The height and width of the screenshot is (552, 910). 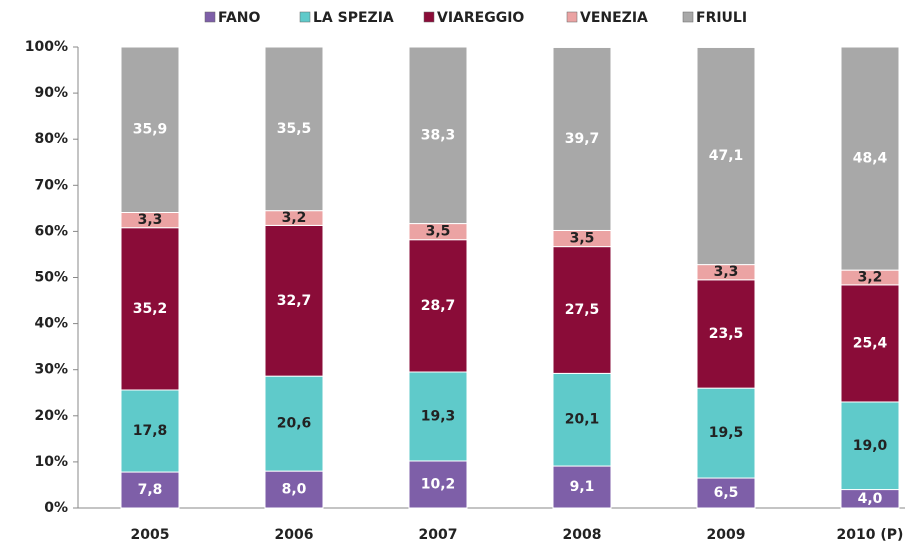 I want to click on data-label: 48,4, so click(x=870, y=159).